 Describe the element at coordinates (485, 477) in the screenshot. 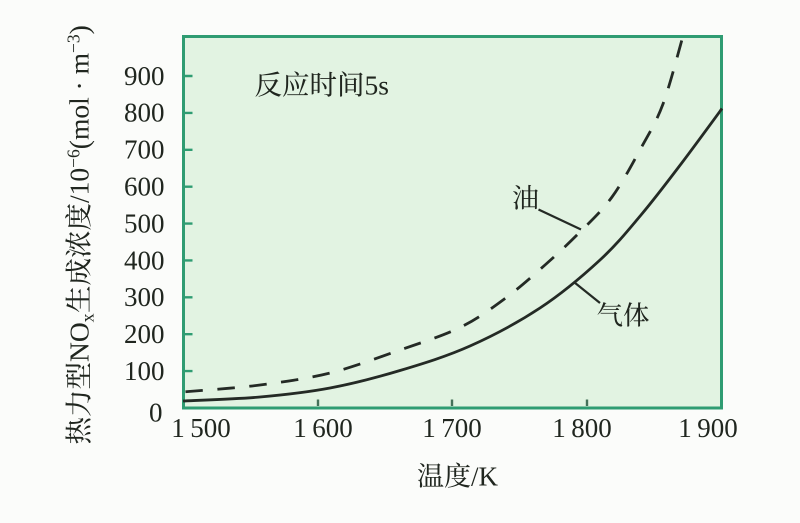

I see `svg-text: /K` at that location.